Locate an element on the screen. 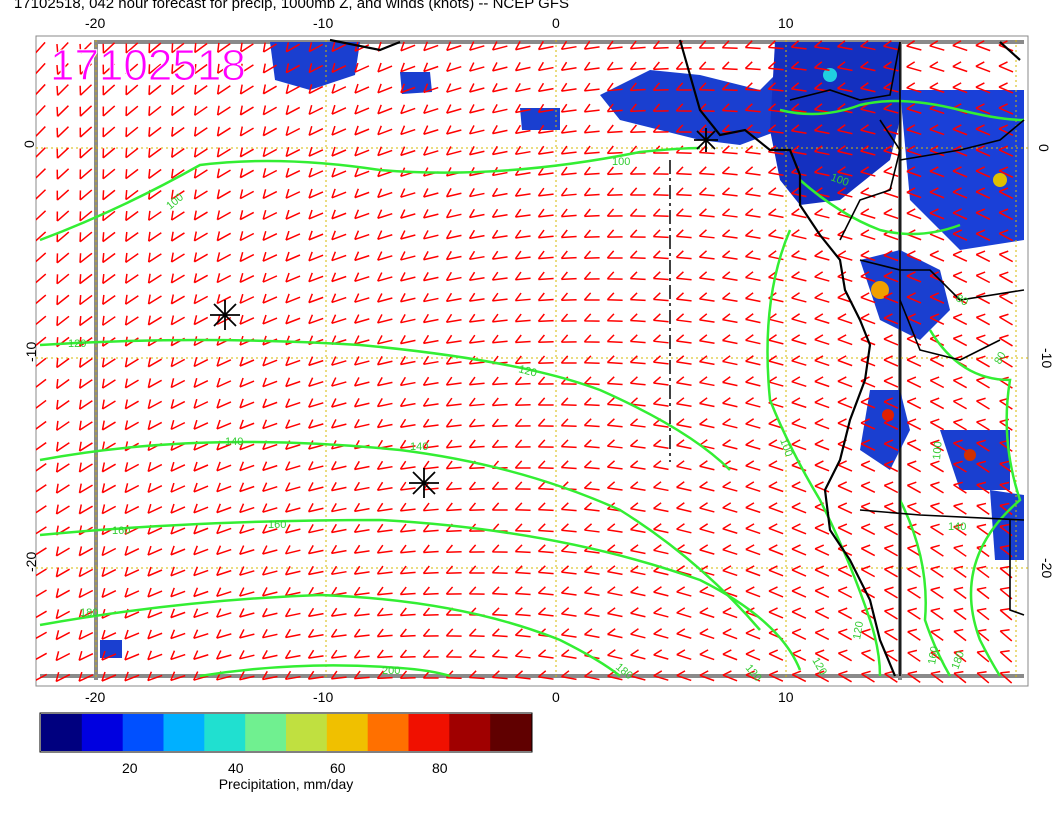 The width and height of the screenshot is (1056, 816). bottom-axis: -20 -10 0 10 is located at coordinates (439, 697).